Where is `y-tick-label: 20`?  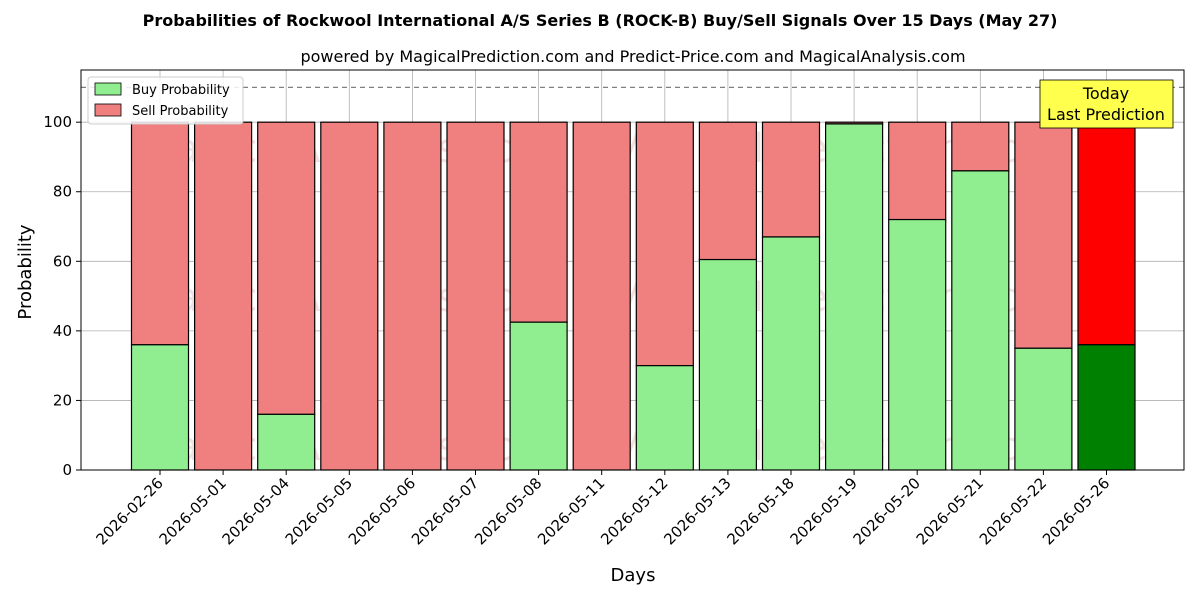
y-tick-label: 20 is located at coordinates (62, 400).